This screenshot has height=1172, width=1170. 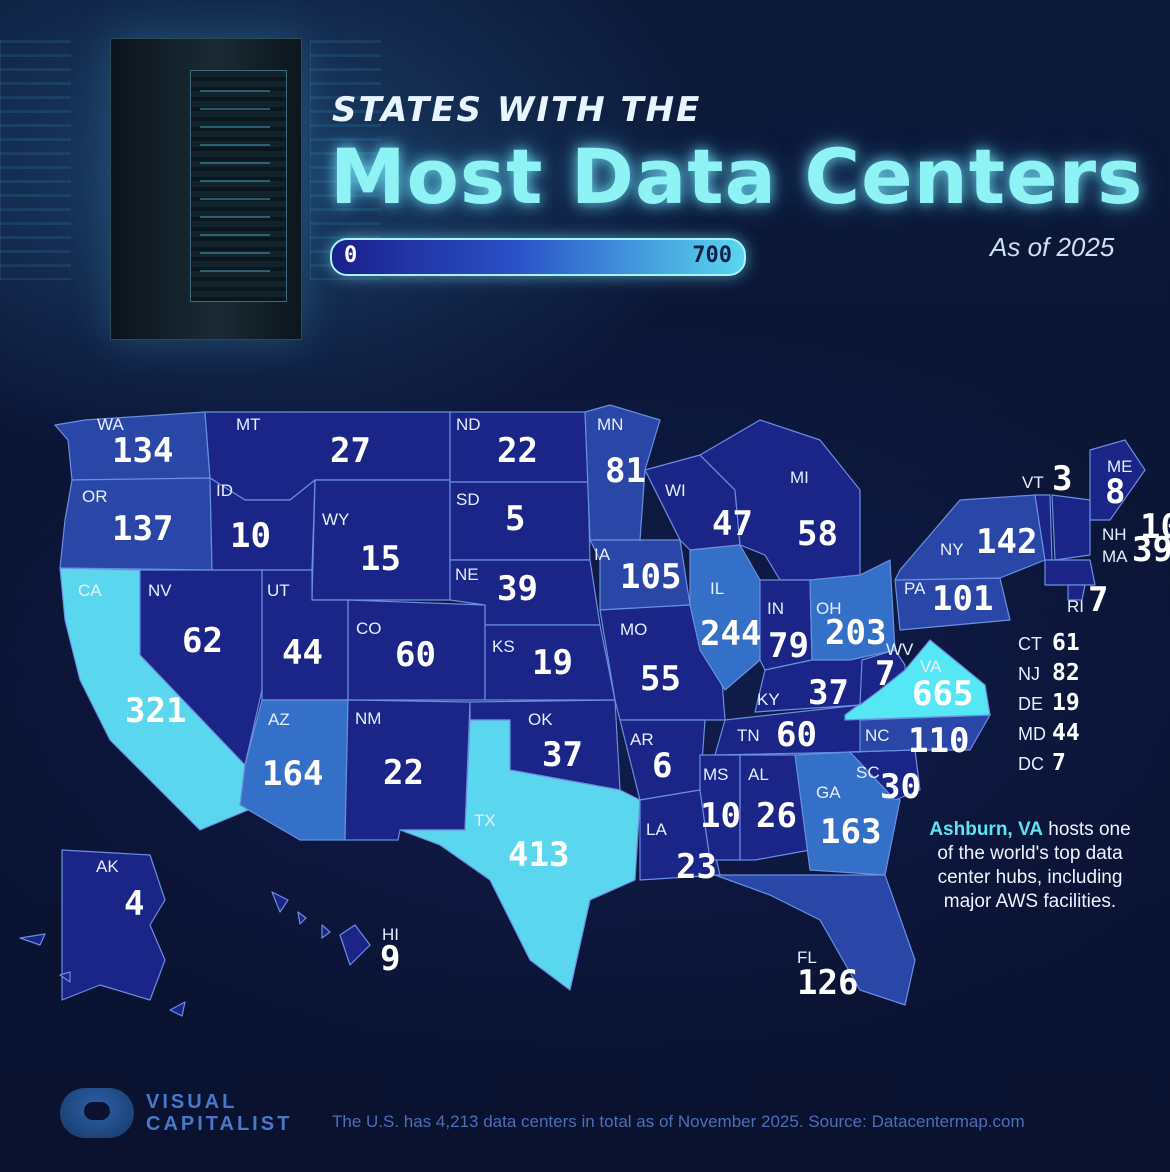 I want to click on ne-row-dc: DC 7, so click(x=1088, y=765).